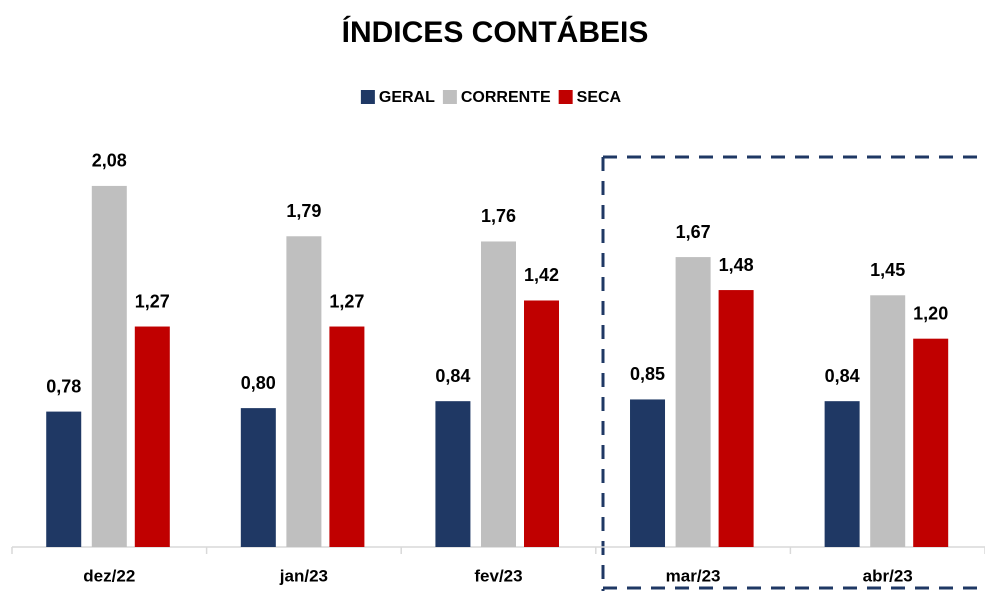  Describe the element at coordinates (693, 232) in the screenshot. I see `data-label: 1,67` at that location.